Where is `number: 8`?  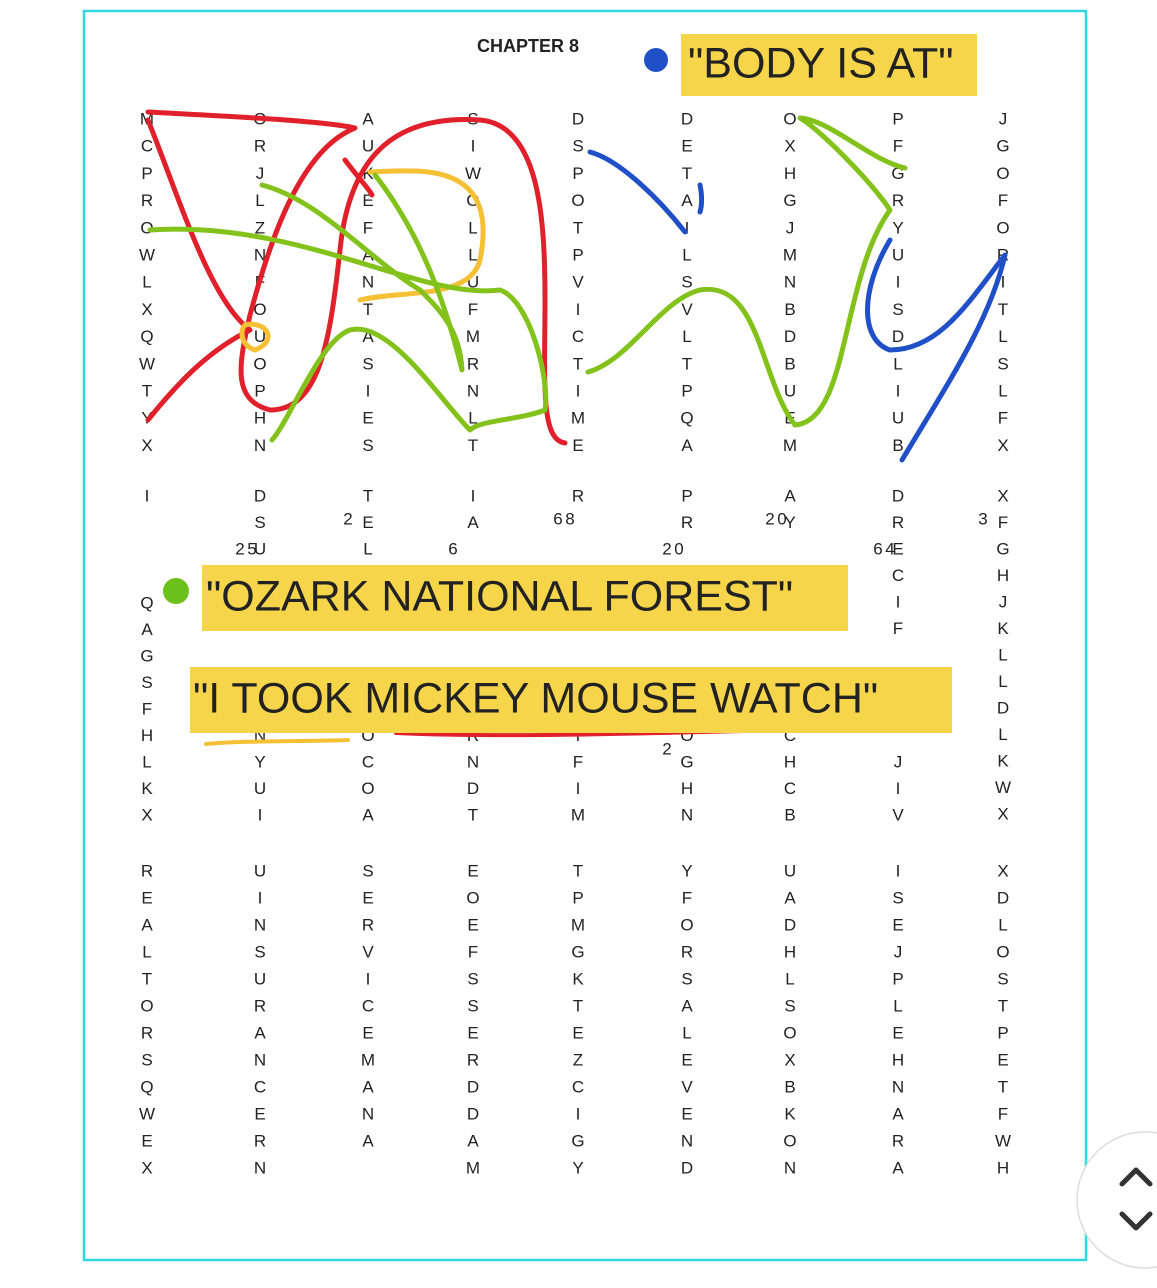
number: 8 is located at coordinates (569, 518).